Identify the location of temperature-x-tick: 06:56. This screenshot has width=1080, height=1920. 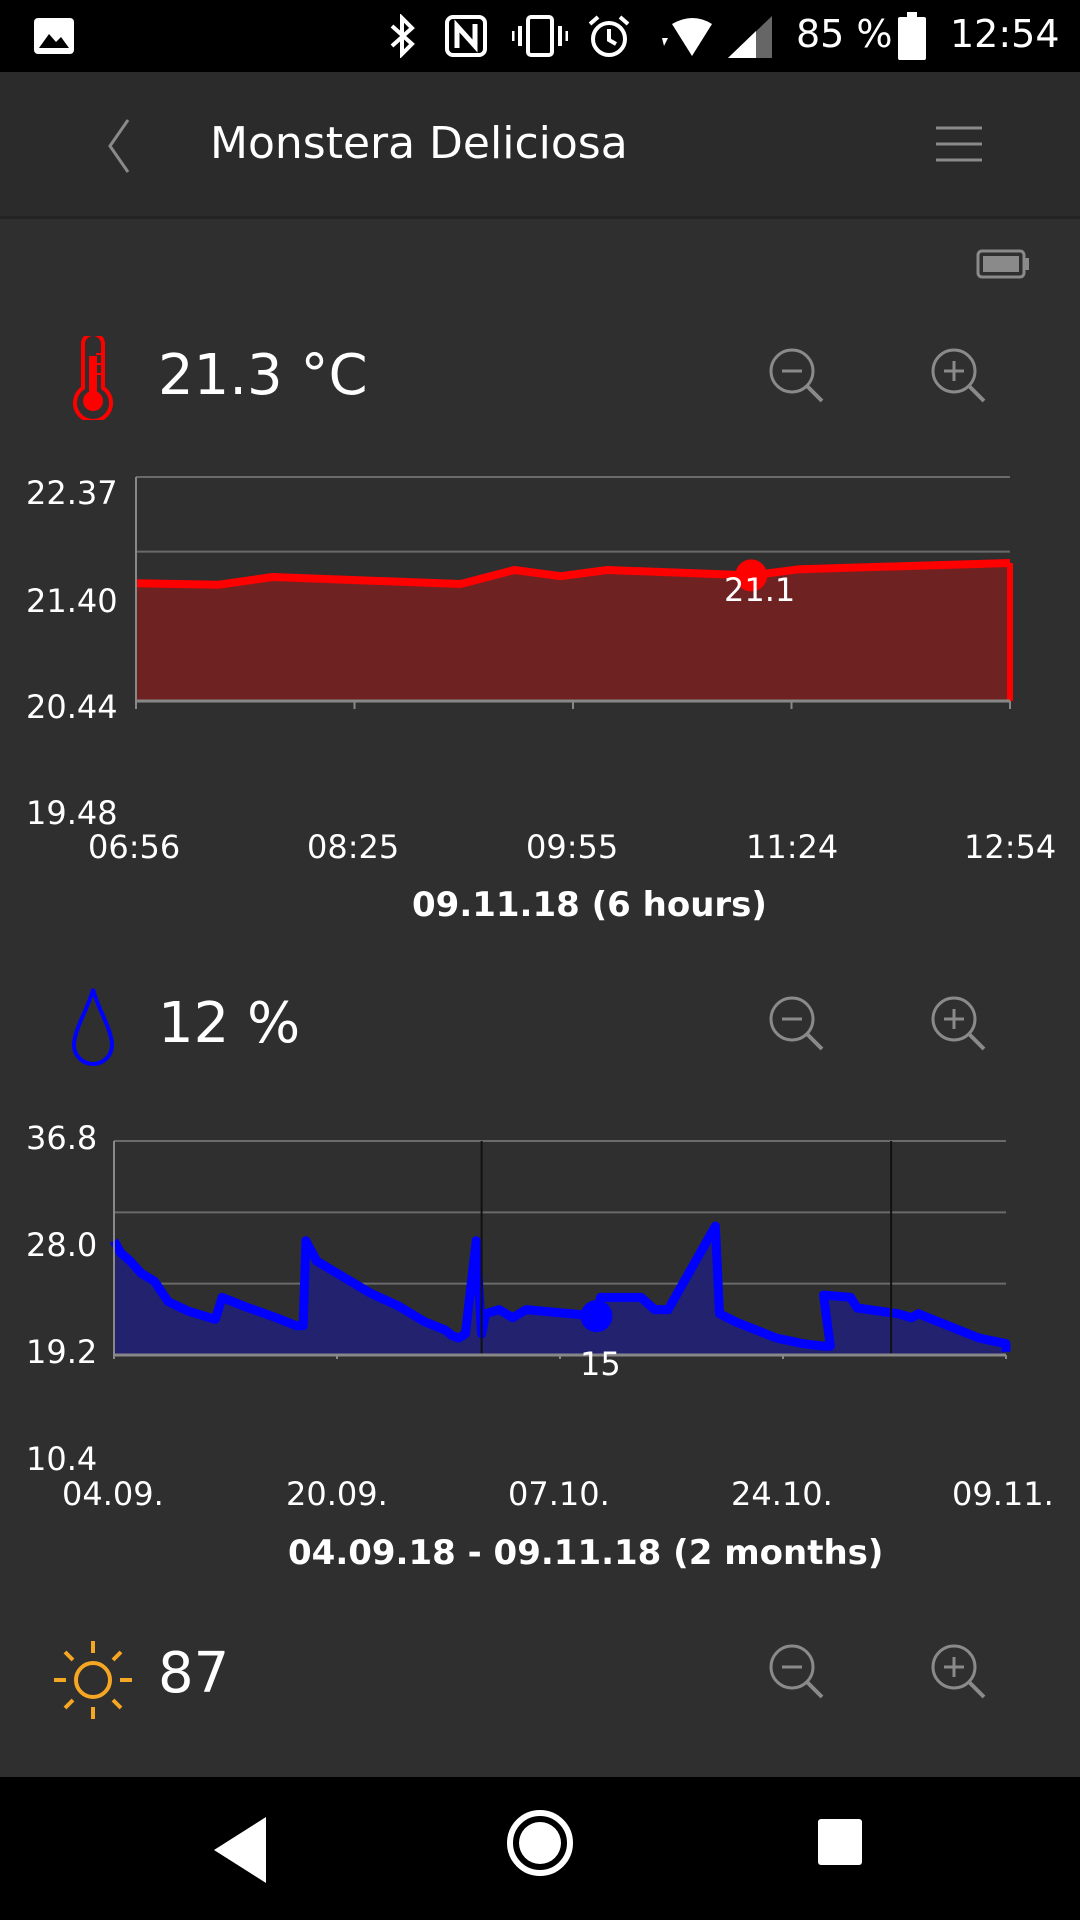
(134, 847).